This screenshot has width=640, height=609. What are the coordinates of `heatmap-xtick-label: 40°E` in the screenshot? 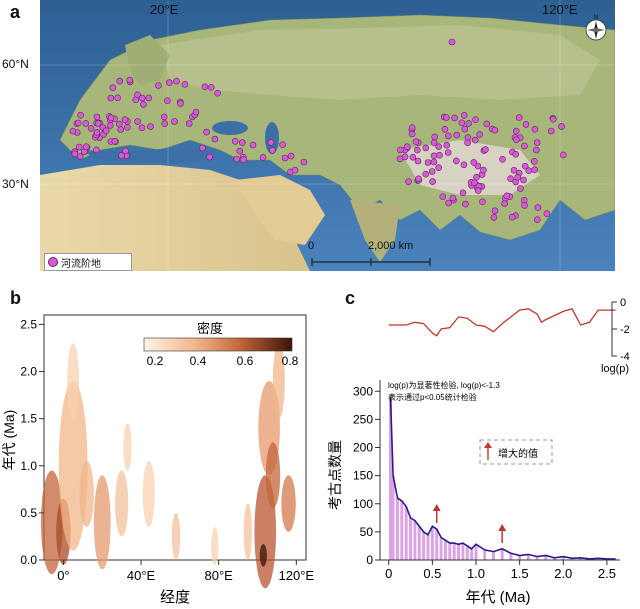 It's located at (141, 575).